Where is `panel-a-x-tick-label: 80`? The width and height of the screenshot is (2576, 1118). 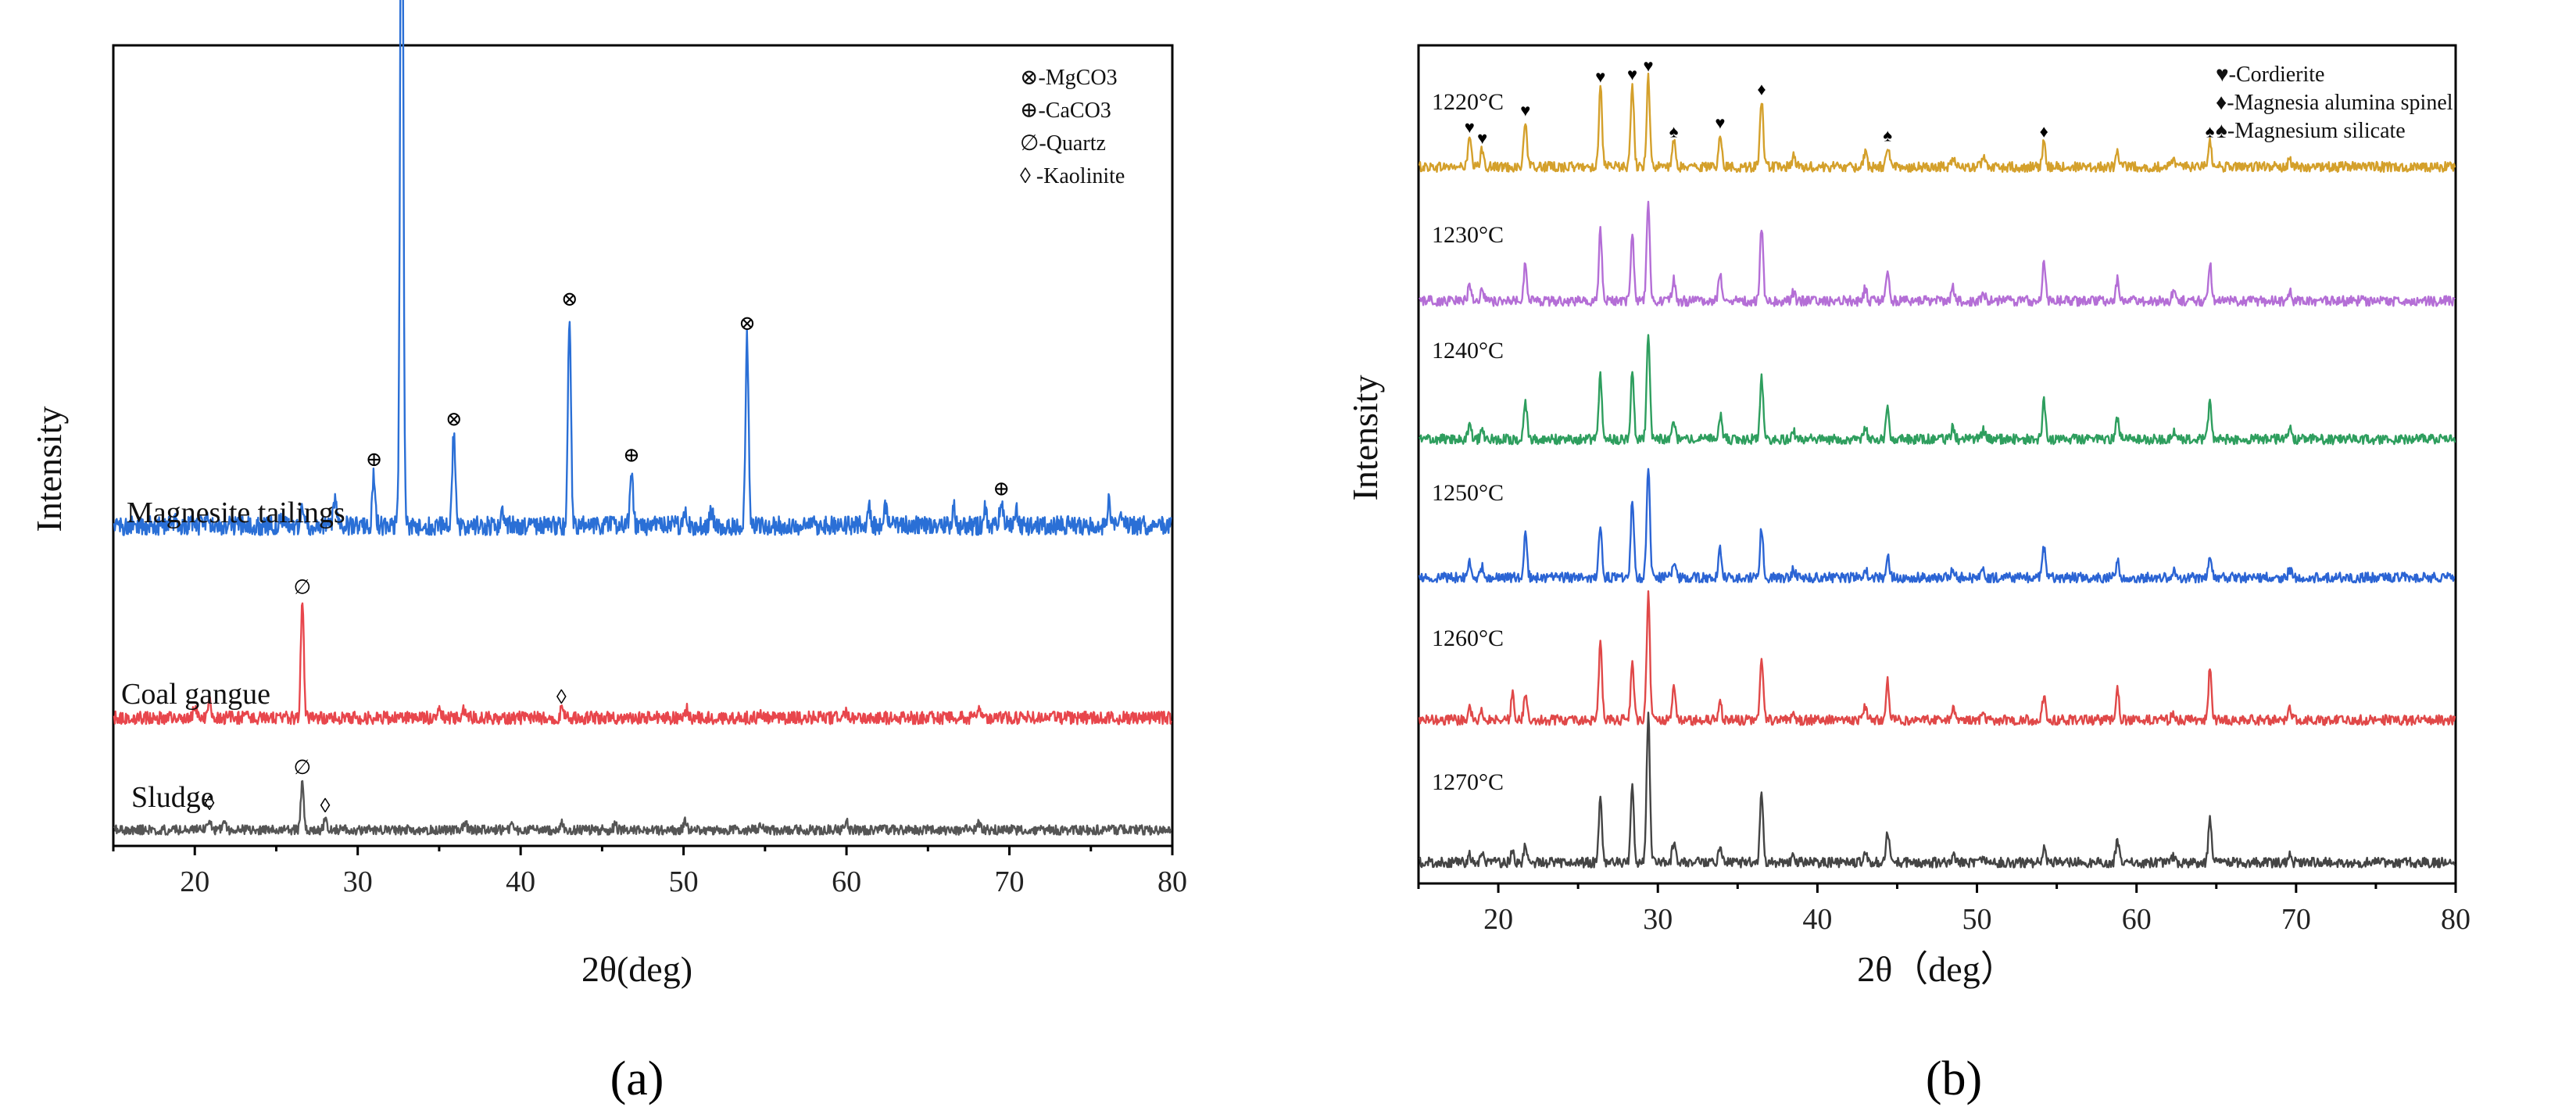 panel-a-x-tick-label: 80 is located at coordinates (1172, 881).